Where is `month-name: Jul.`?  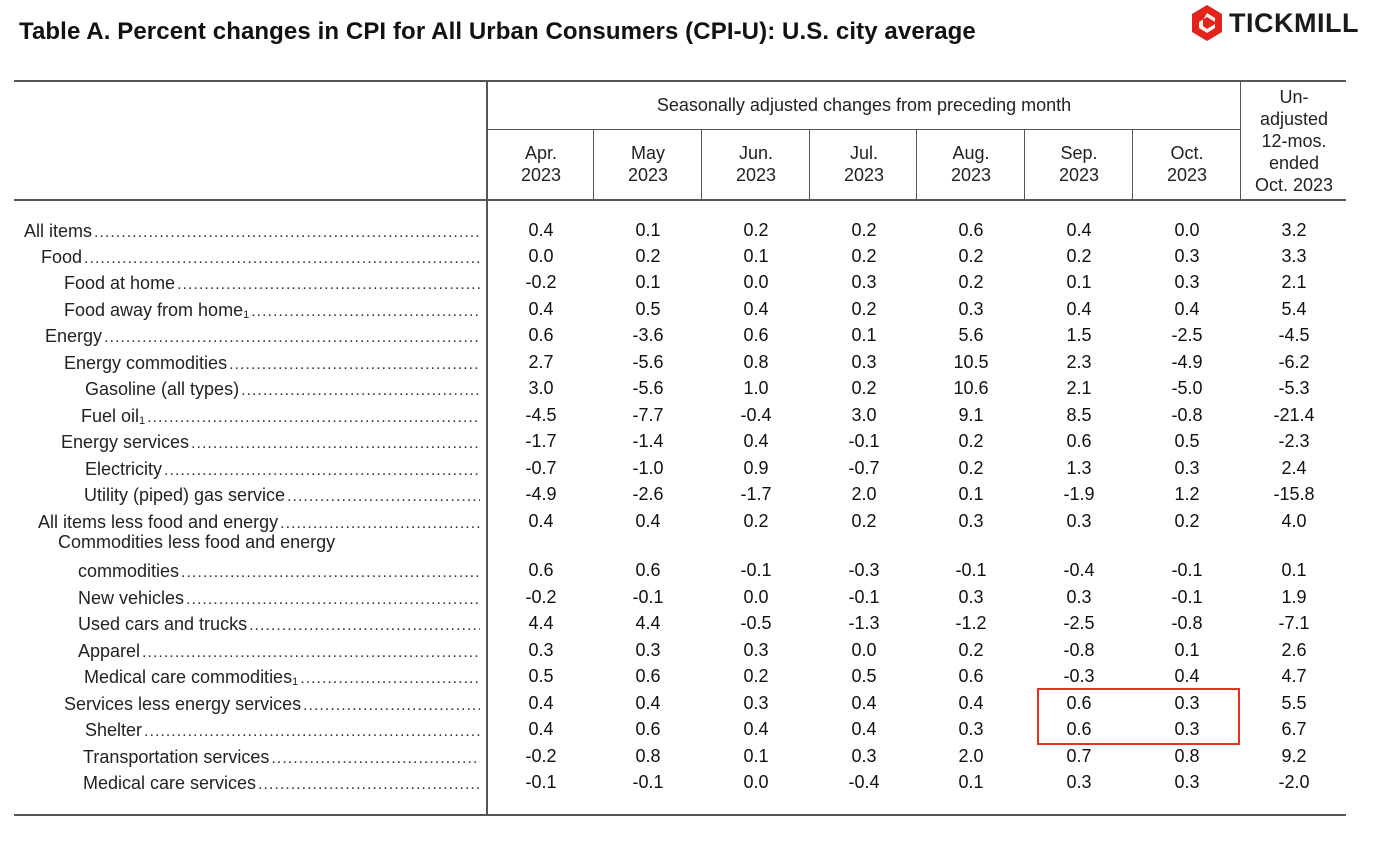 month-name: Jul. is located at coordinates (863, 153).